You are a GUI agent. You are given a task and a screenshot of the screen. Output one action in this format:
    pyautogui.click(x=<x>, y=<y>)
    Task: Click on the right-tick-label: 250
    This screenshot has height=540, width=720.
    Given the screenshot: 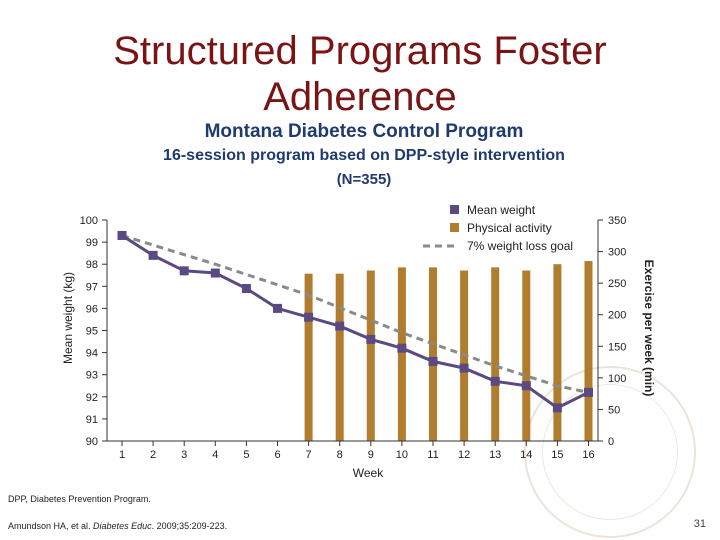 What is the action you would take?
    pyautogui.click(x=617, y=284)
    